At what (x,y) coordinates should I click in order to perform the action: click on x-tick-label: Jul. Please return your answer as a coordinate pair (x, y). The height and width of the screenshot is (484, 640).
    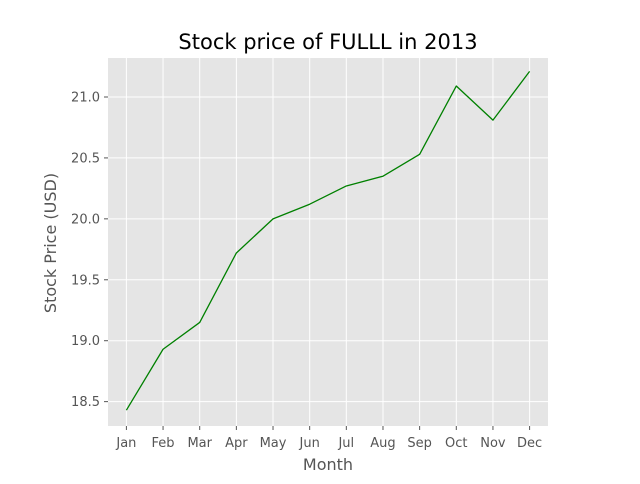
    Looking at the image, I should click on (345, 443).